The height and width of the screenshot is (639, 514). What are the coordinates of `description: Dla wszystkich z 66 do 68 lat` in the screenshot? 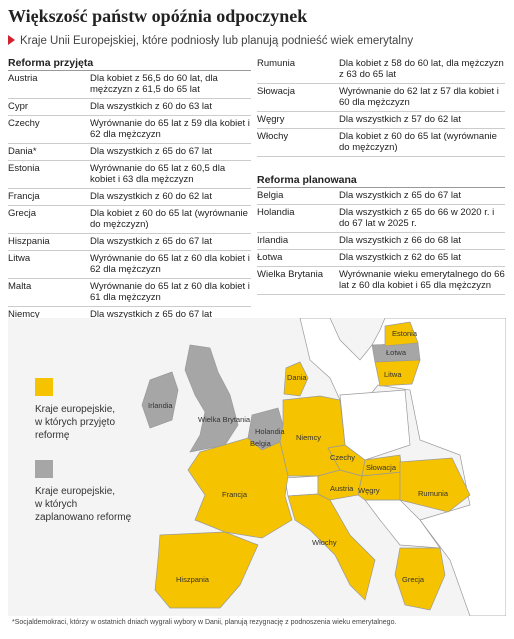 It's located at (400, 240).